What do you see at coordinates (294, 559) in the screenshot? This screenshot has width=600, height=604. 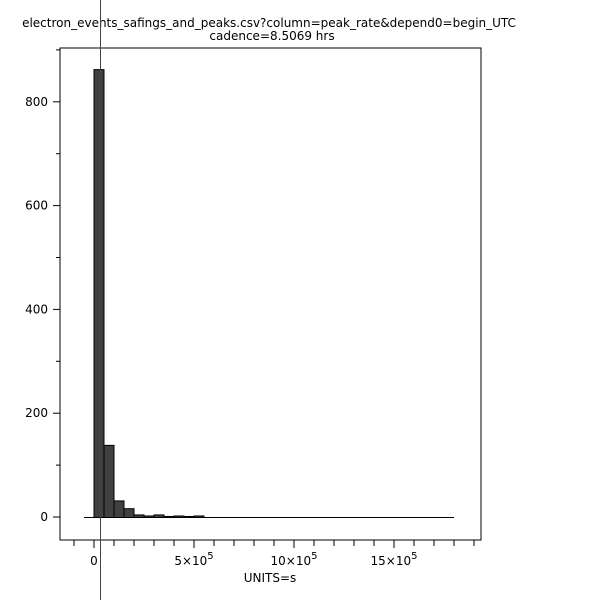 I see `x-tick-label: 10×105` at bounding box center [294, 559].